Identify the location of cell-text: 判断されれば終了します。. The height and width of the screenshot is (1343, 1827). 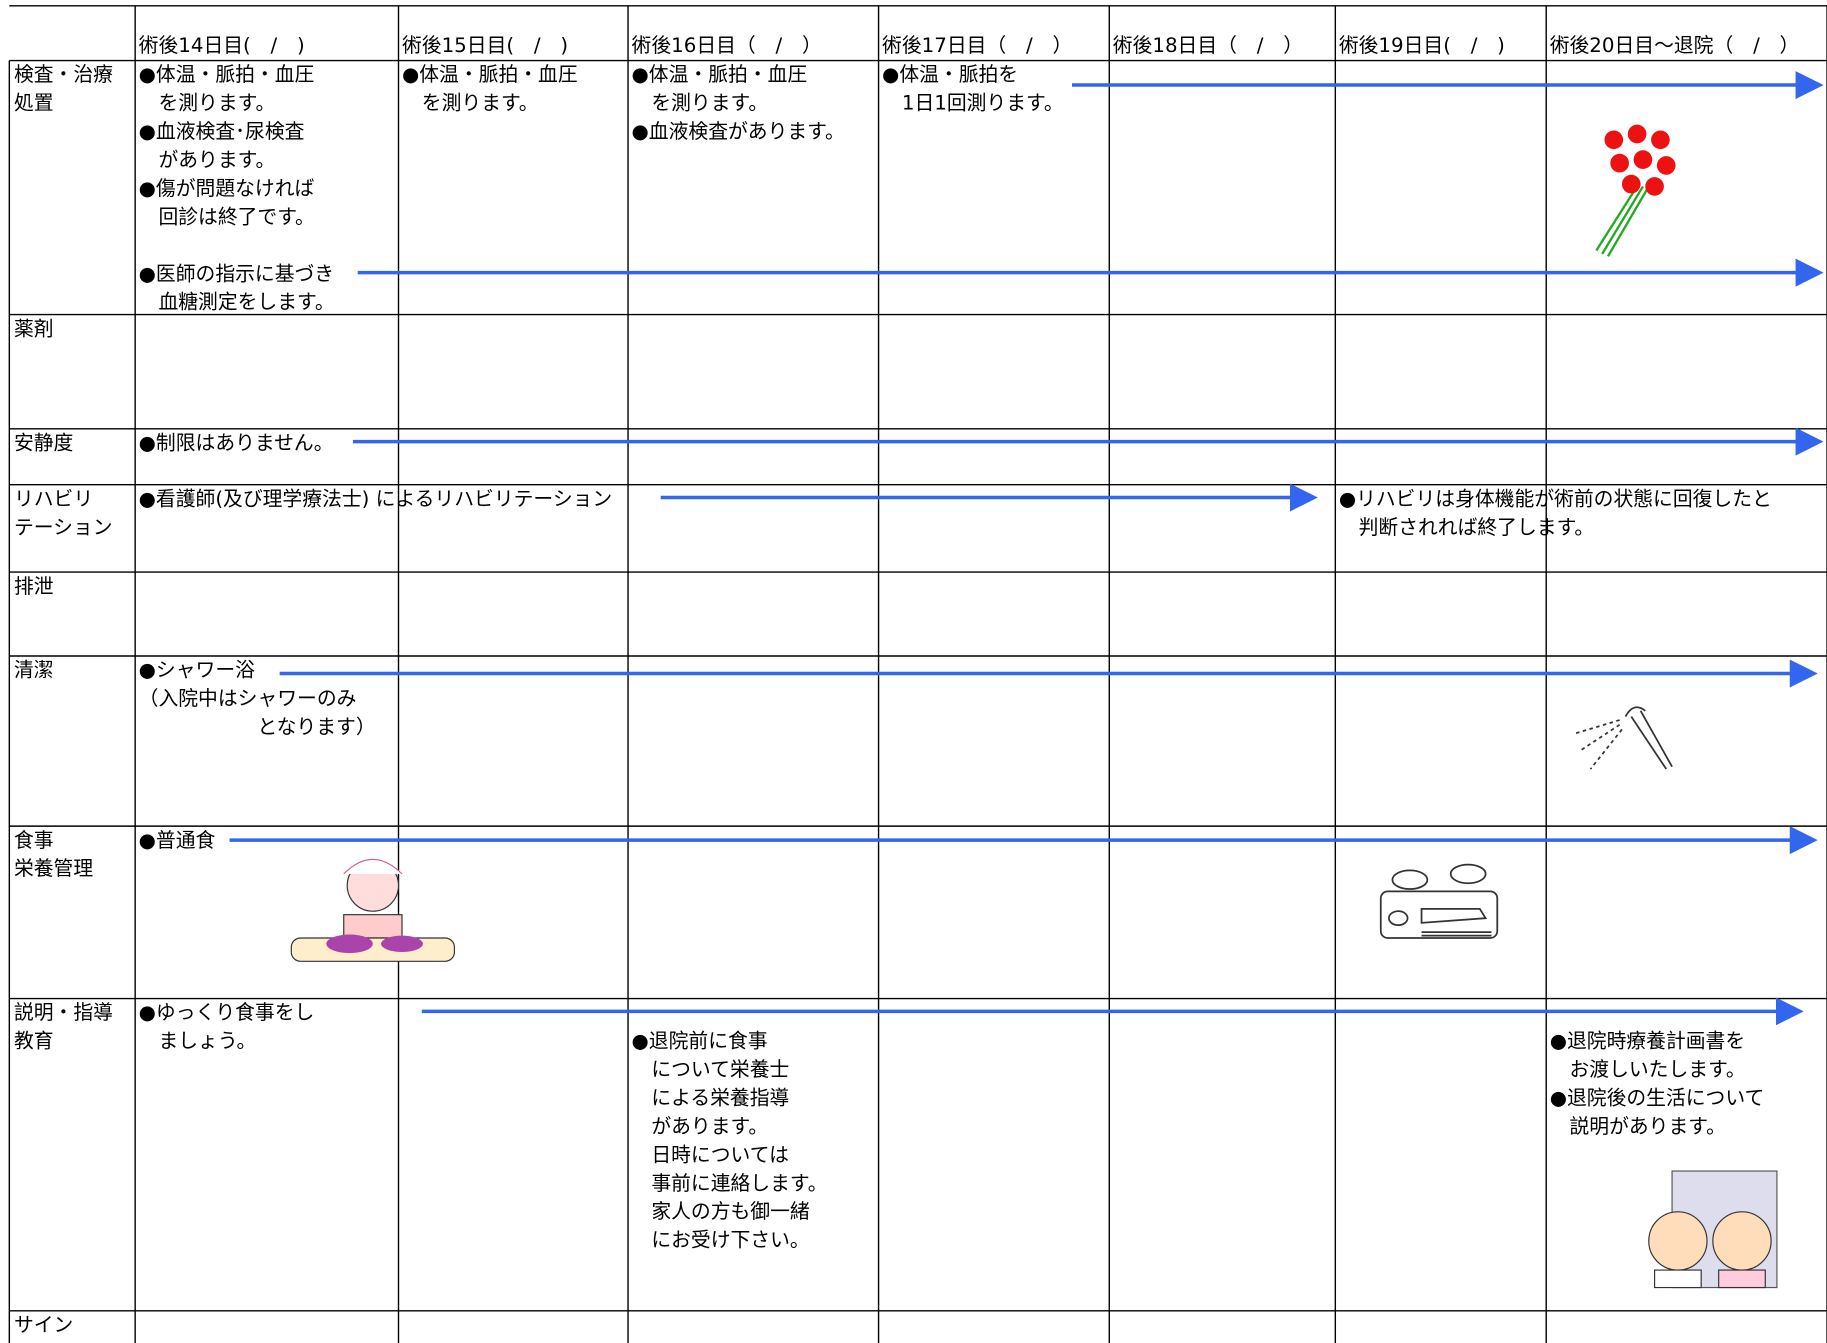
(1466, 527).